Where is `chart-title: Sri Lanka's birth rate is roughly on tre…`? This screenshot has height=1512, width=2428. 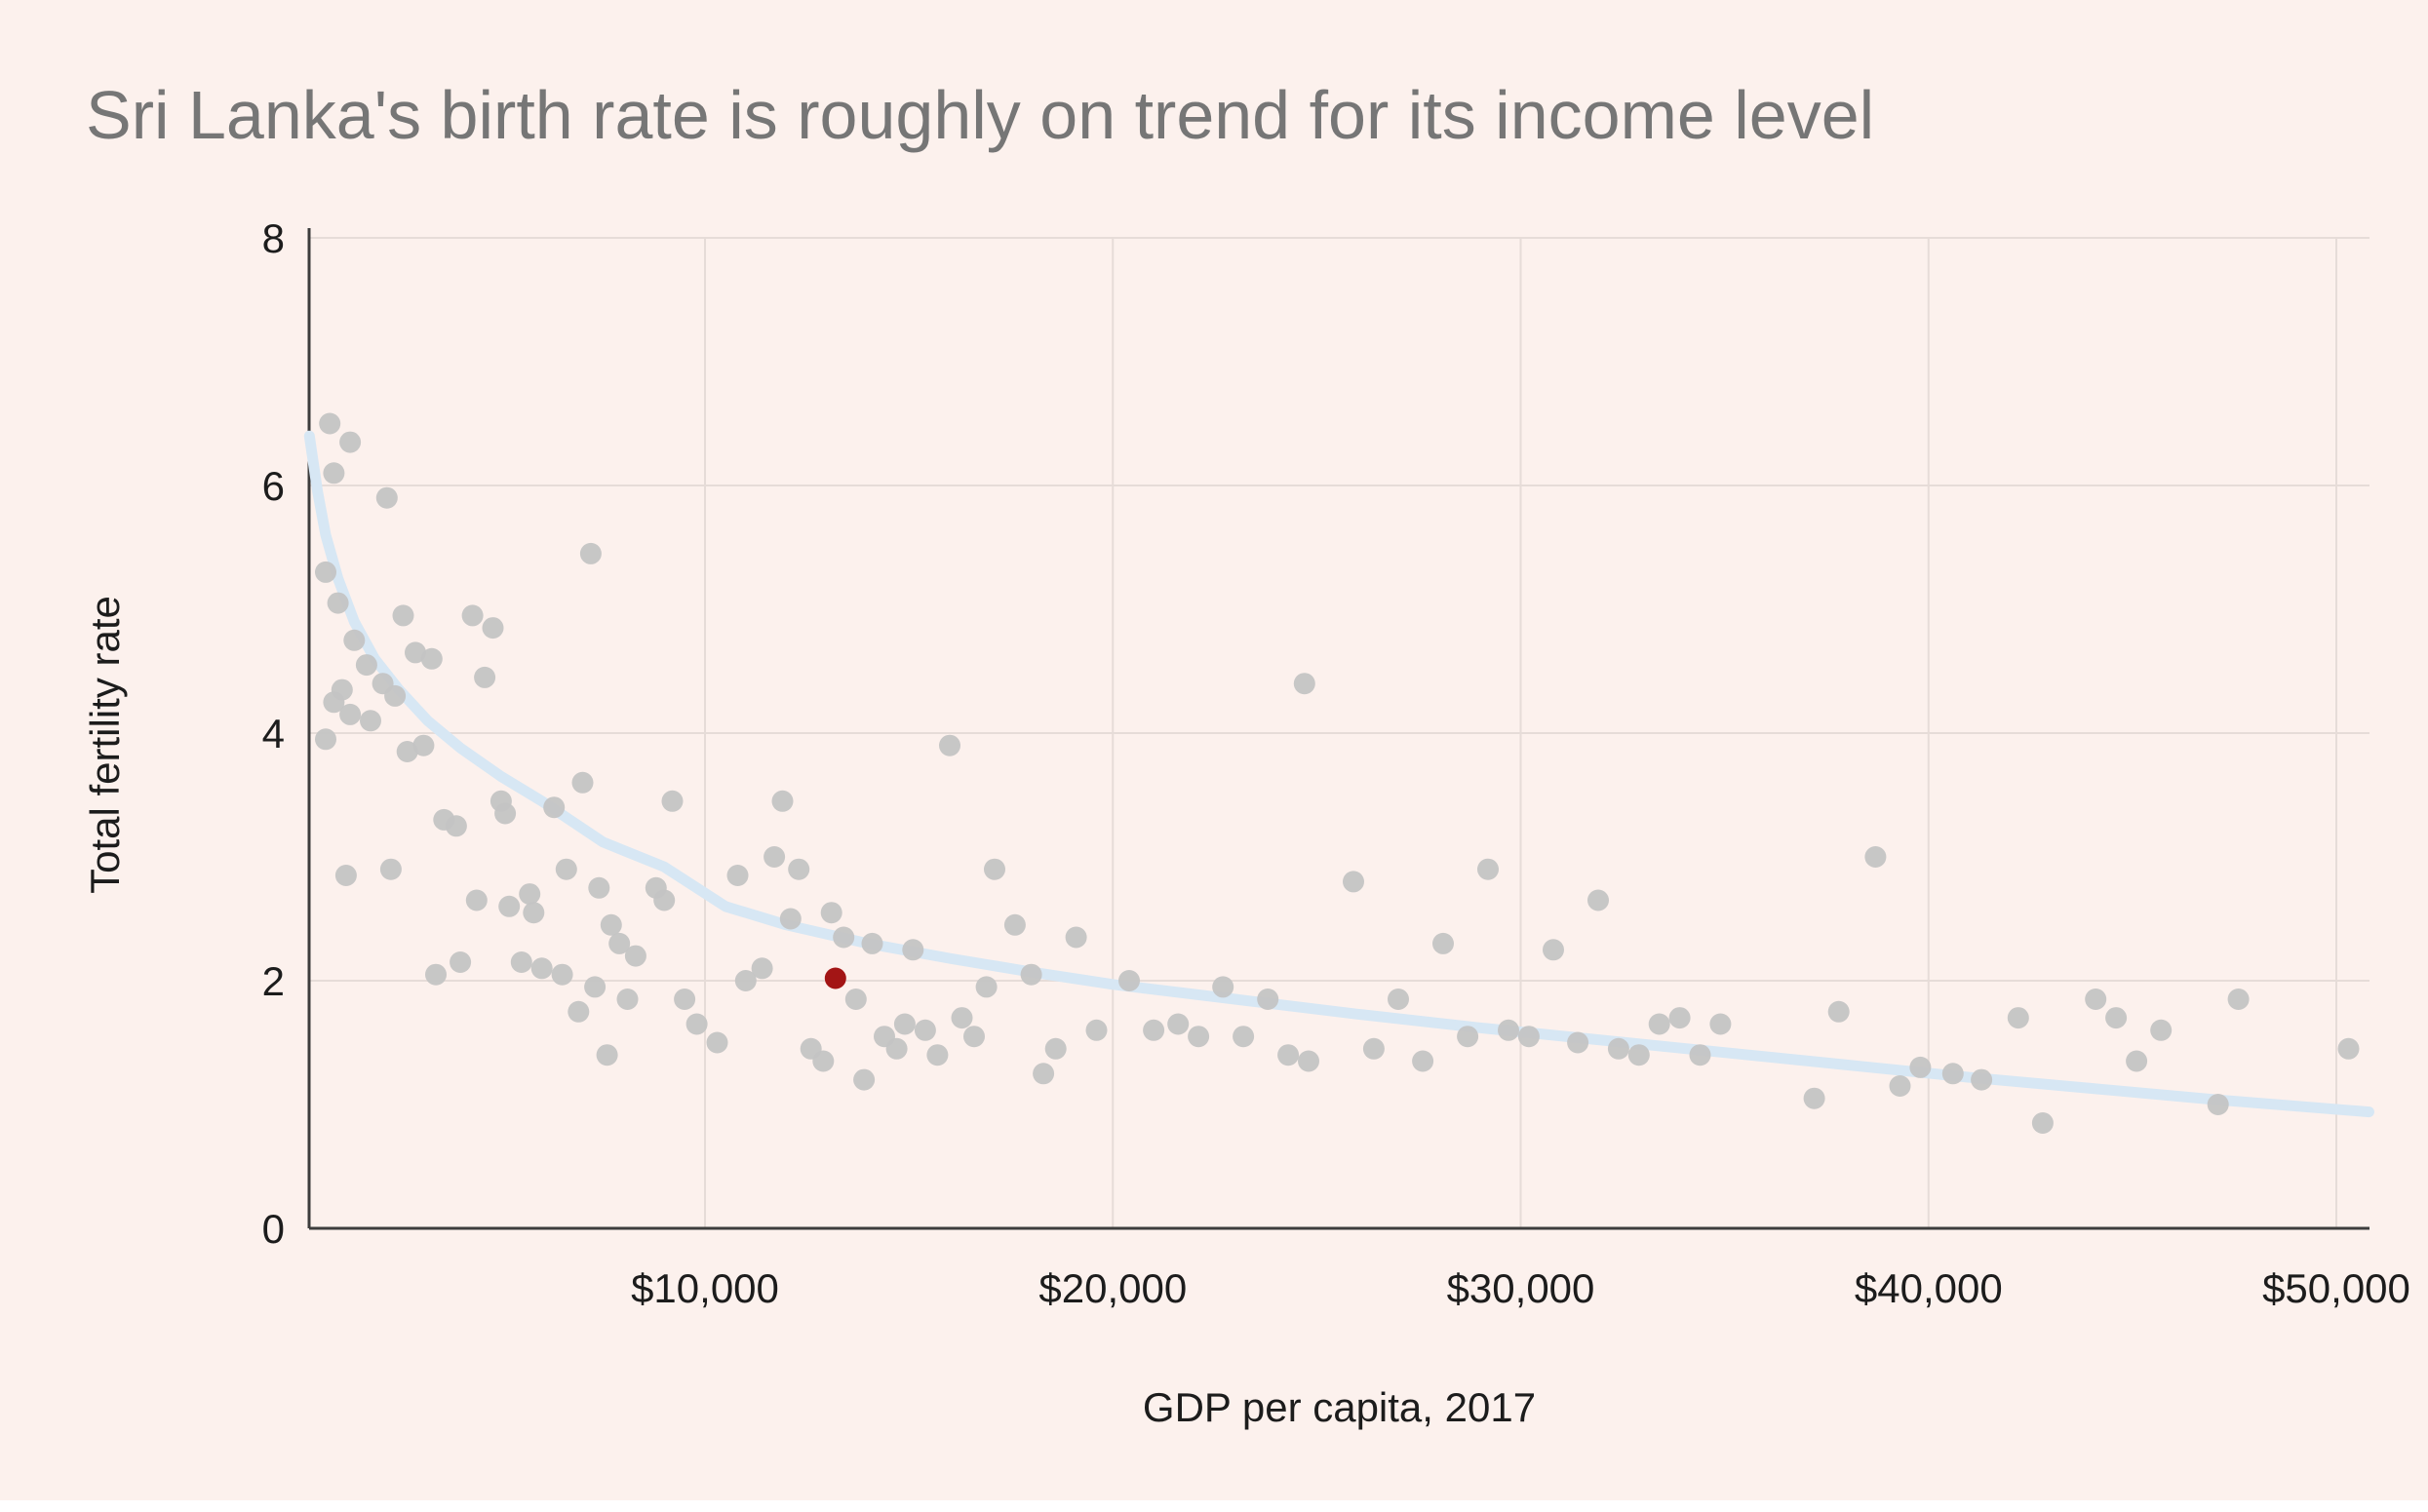
chart-title: Sri Lanka's birth rate is roughly on tre… is located at coordinates (980, 115).